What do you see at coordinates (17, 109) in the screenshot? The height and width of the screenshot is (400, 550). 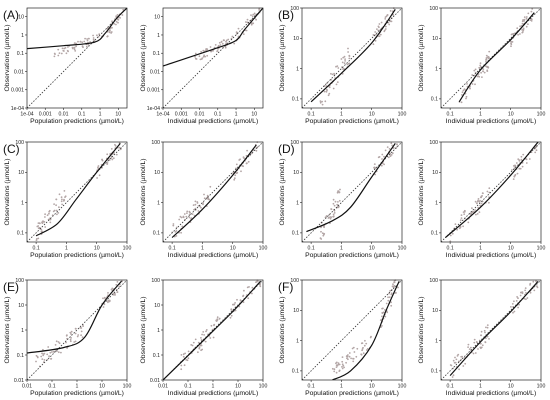 I see `y-tick-label: 1e-04` at bounding box center [17, 109].